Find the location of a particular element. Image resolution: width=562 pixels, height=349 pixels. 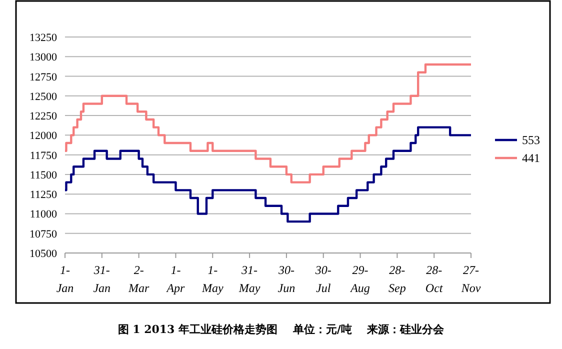

y-tick-label: 12250 is located at coordinates (44, 116).